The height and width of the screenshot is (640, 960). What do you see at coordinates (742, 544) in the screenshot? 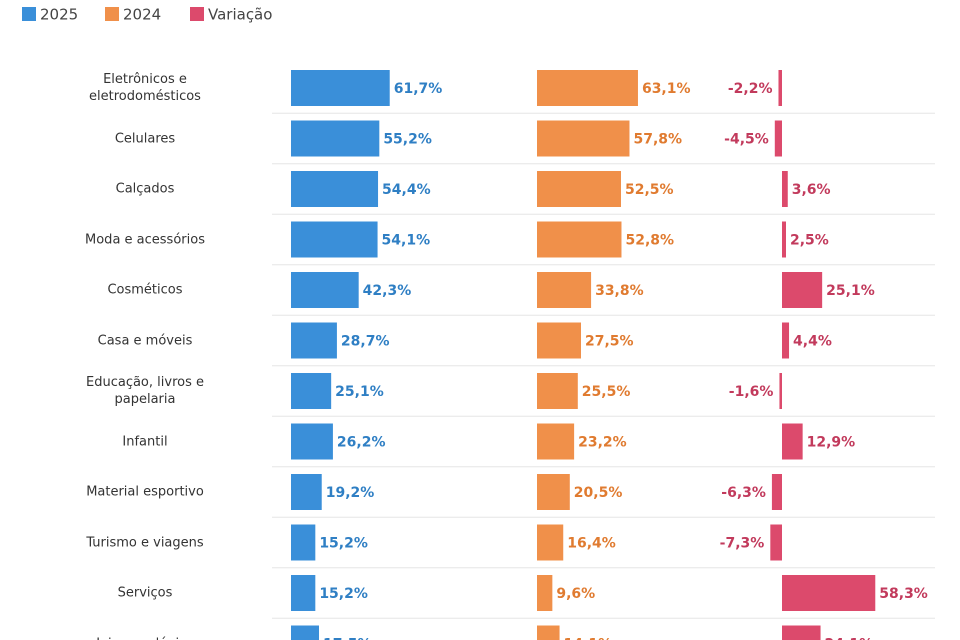
I see `value-label: -7,3%` at bounding box center [742, 544].